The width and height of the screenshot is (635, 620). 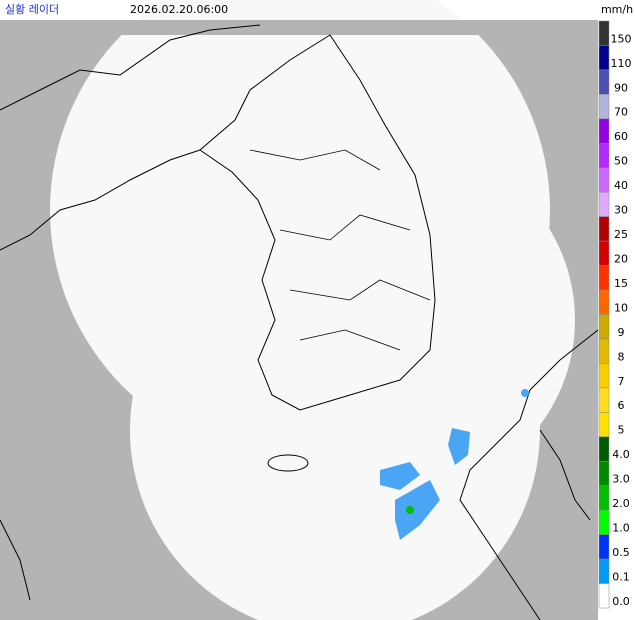 What do you see at coordinates (340, 250) in the screenshot?
I see `province-borders` at bounding box center [340, 250].